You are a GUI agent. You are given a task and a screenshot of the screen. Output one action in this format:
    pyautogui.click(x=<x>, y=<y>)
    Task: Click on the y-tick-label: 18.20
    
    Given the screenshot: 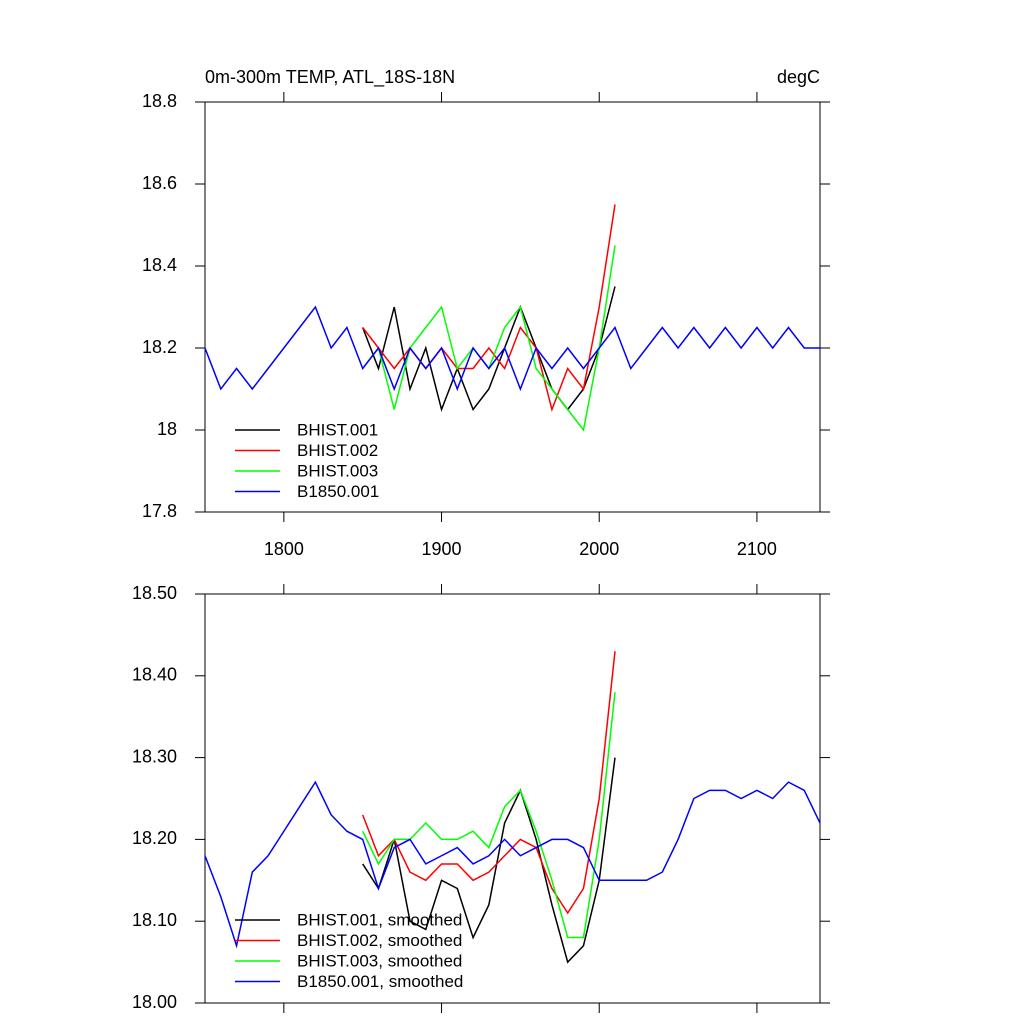 What is the action you would take?
    pyautogui.click(x=154, y=838)
    